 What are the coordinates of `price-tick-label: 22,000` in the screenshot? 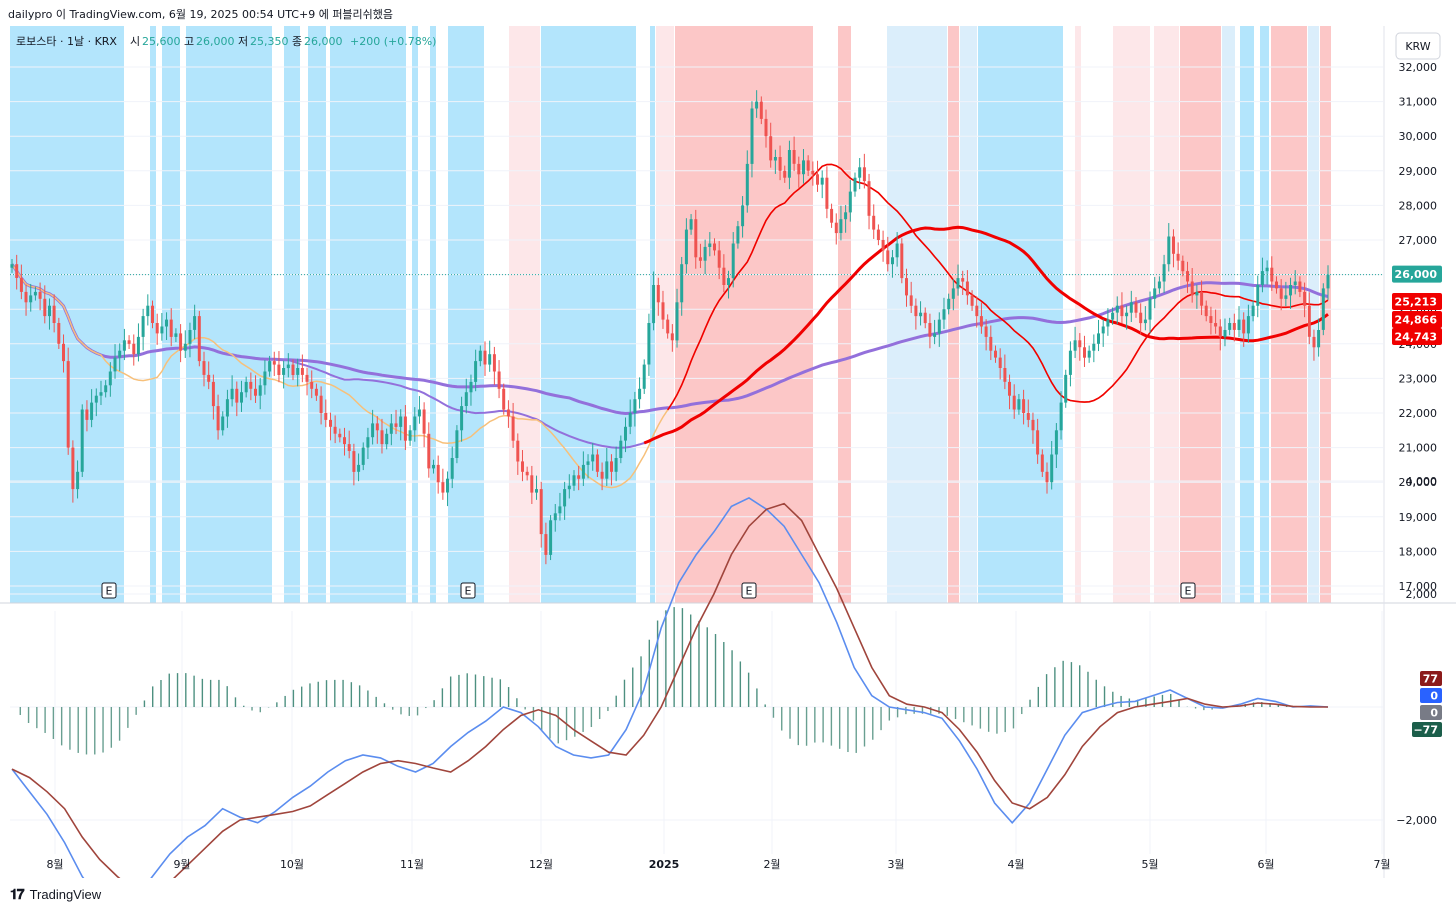 It's located at (1418, 413).